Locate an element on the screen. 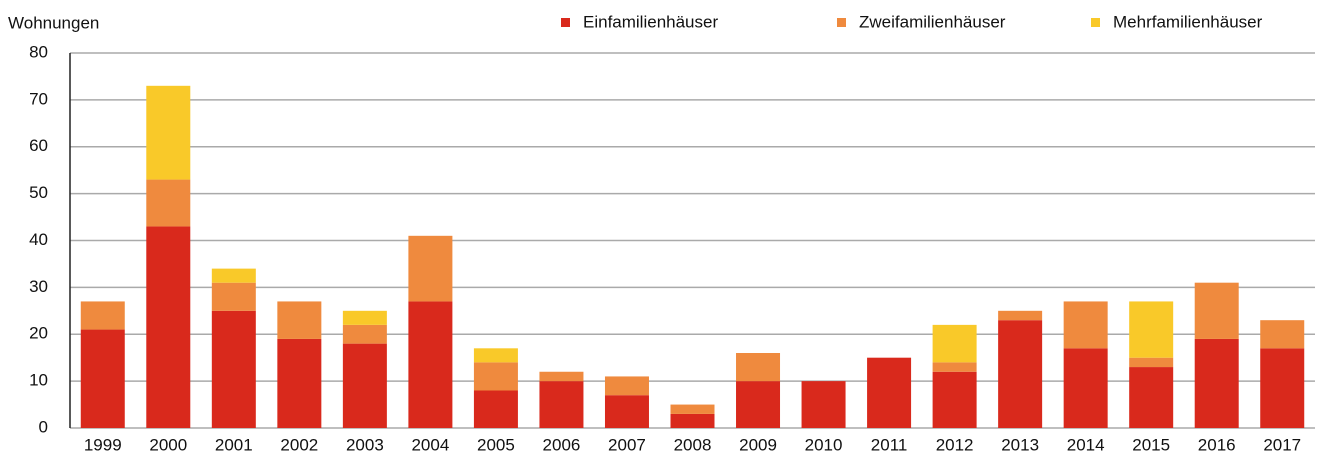  x-tick-label: 2004 is located at coordinates (430, 444).